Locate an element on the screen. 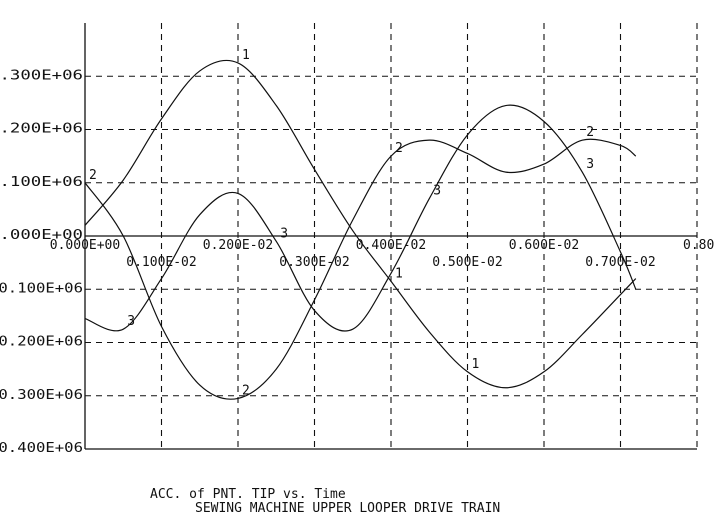 The height and width of the screenshot is (529, 724). x-tick-label: 0.500E-02 is located at coordinates (467, 262).